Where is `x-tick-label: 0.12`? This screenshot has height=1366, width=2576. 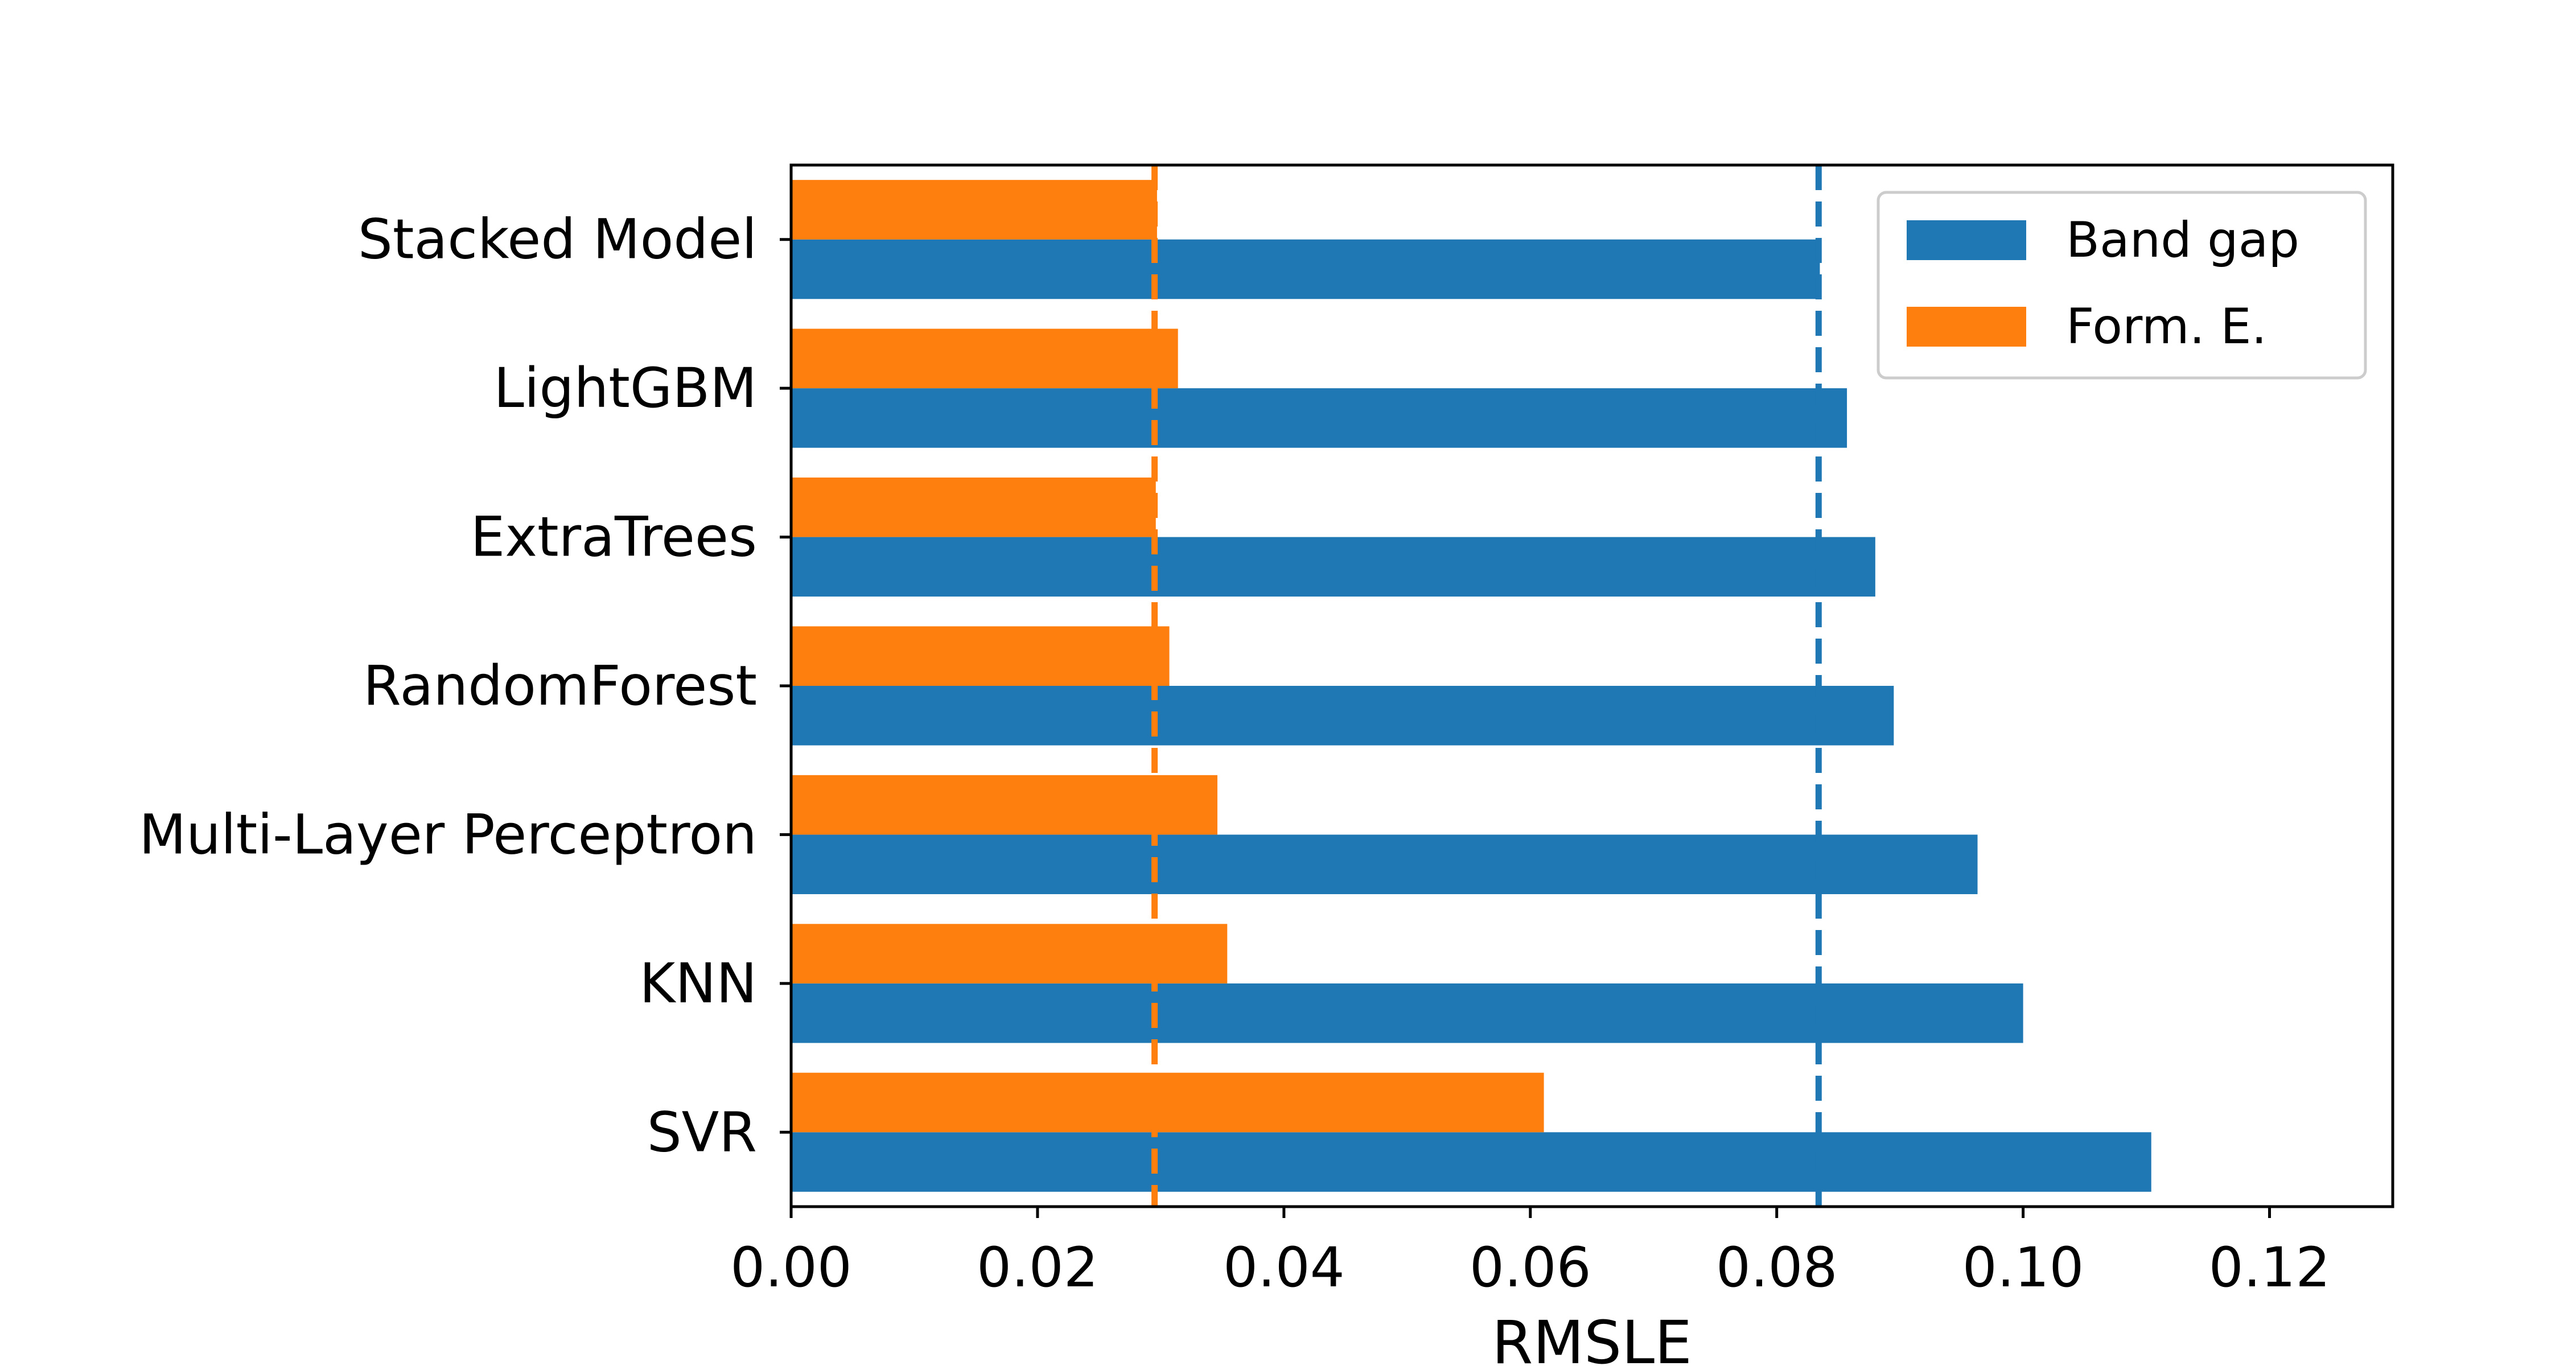 x-tick-label: 0.12 is located at coordinates (2270, 1268).